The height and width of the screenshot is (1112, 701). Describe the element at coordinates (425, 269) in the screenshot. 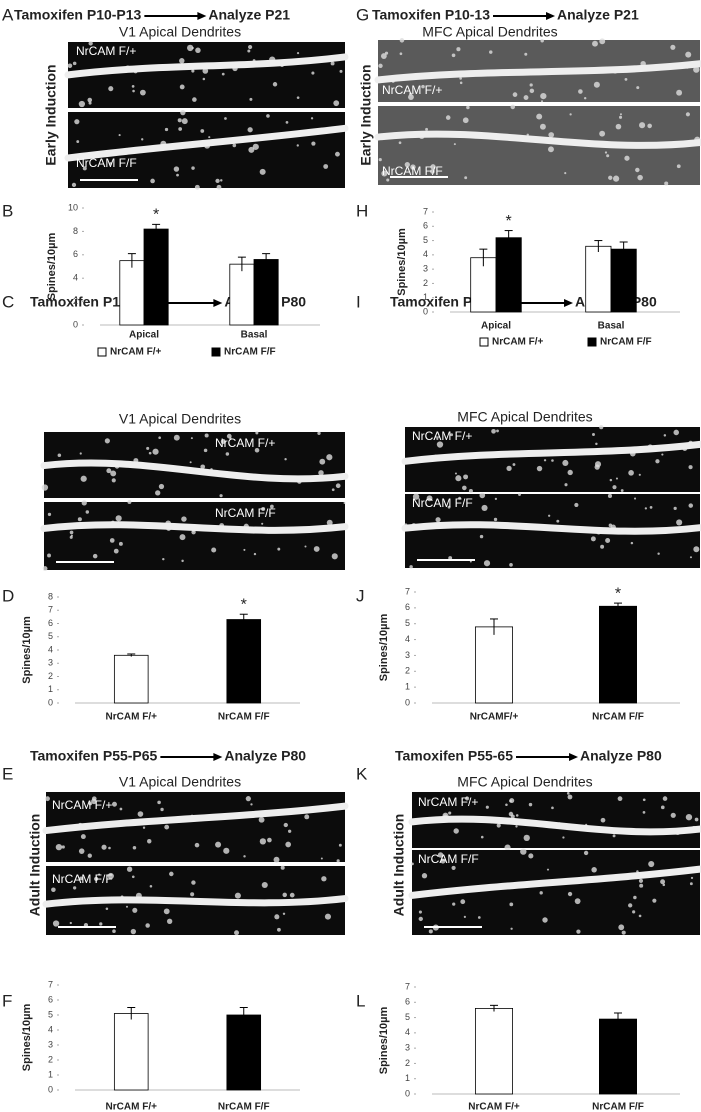

I see `y-tick-label: 3` at that location.